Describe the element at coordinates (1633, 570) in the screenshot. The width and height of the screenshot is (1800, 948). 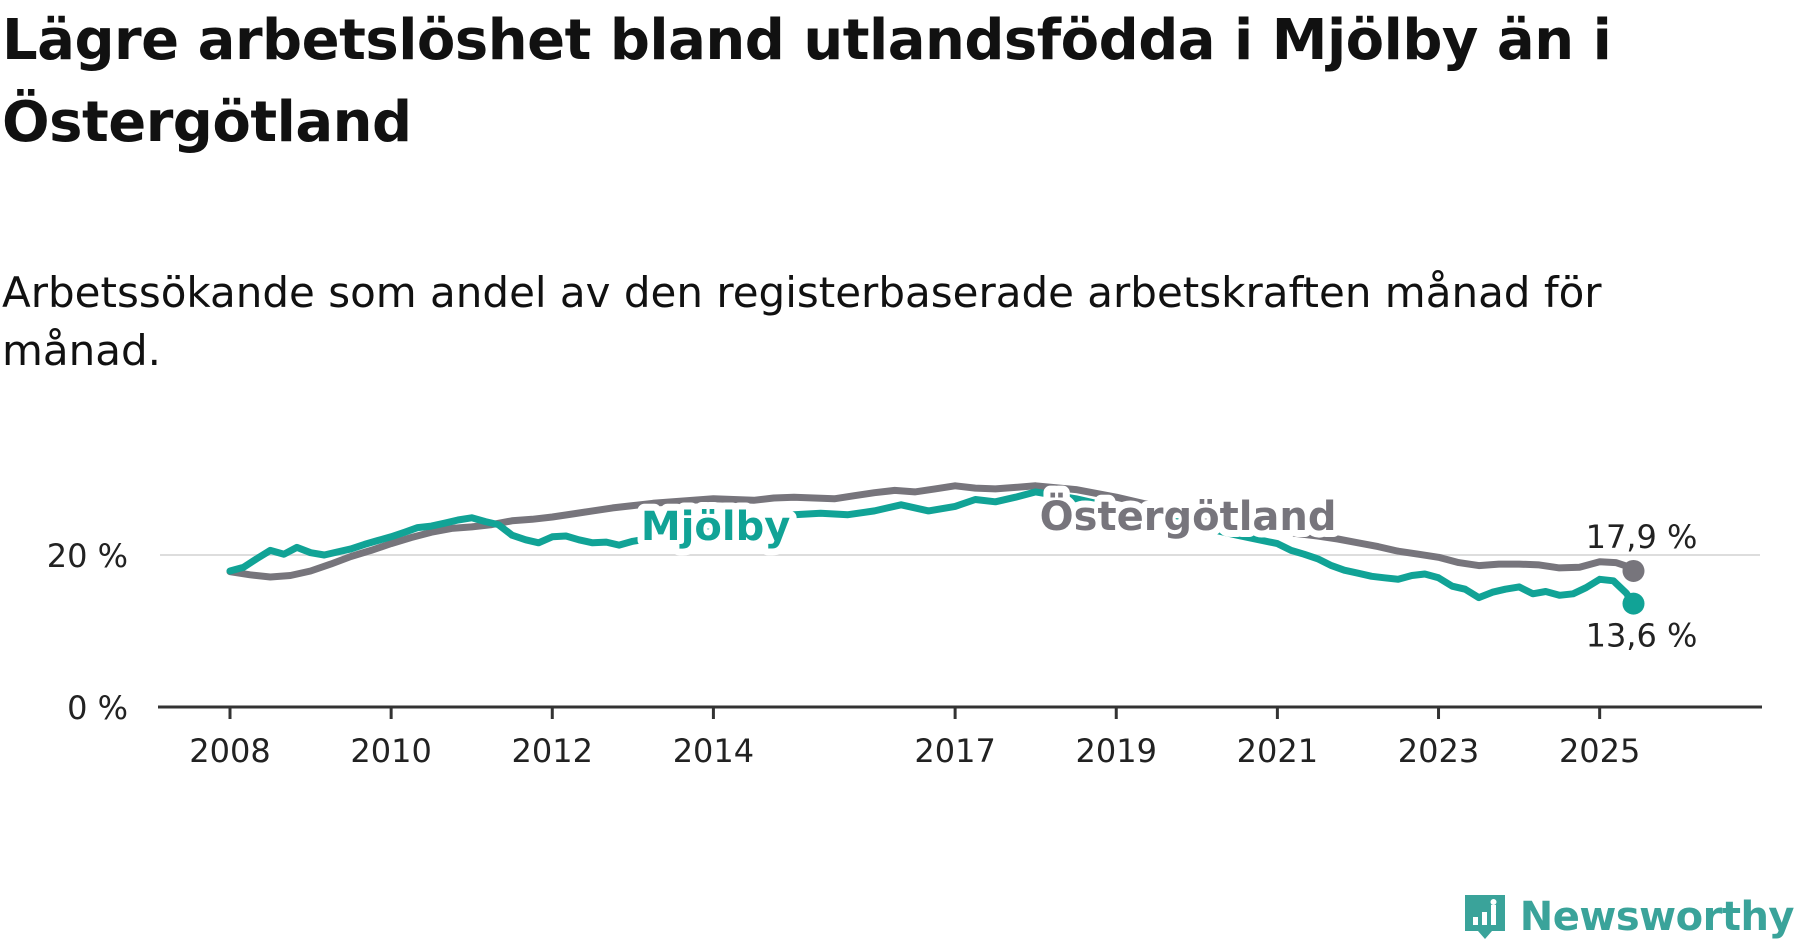
I see `series-end-marker-ostergotland` at that location.